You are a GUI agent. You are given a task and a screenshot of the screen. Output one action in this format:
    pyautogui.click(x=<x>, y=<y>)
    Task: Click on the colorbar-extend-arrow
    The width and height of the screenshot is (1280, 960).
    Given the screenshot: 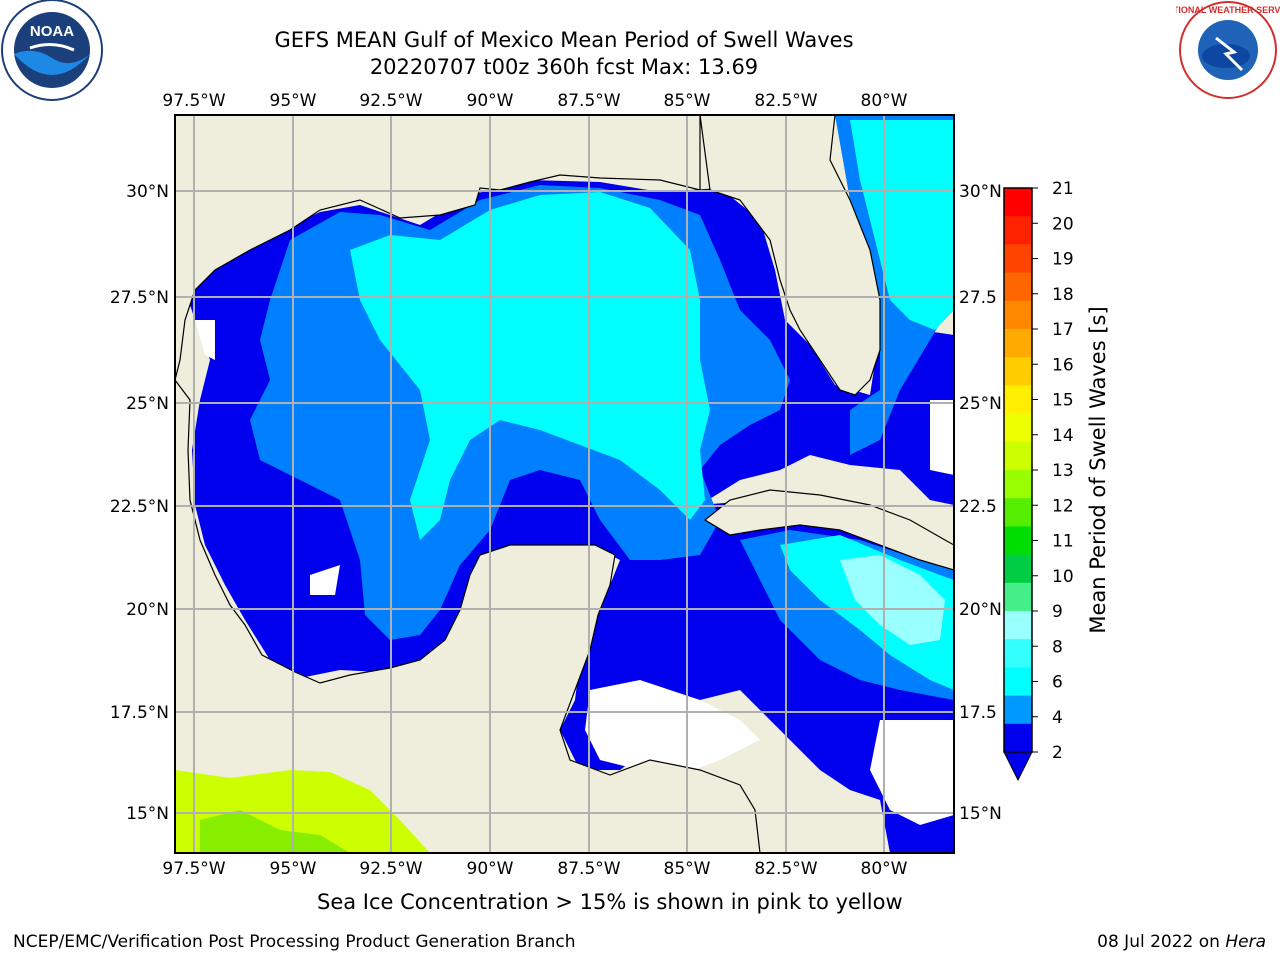 What is the action you would take?
    pyautogui.click(x=1018, y=766)
    